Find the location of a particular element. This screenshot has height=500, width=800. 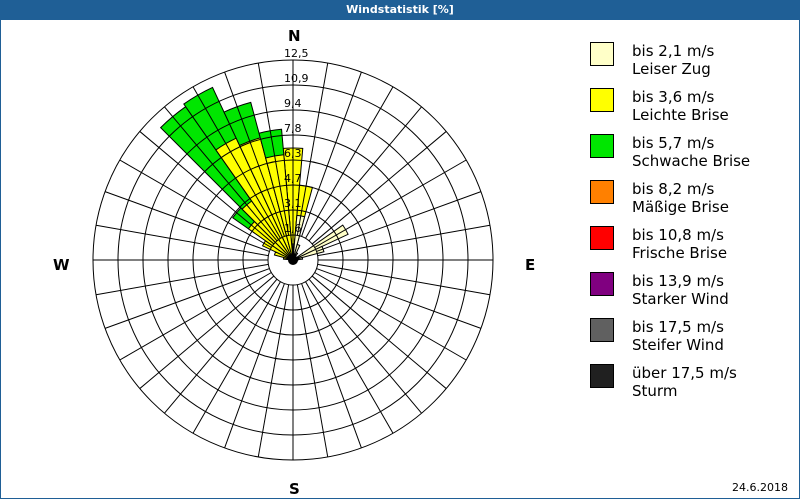

ring-label: 1,6 is located at coordinates (293, 228).